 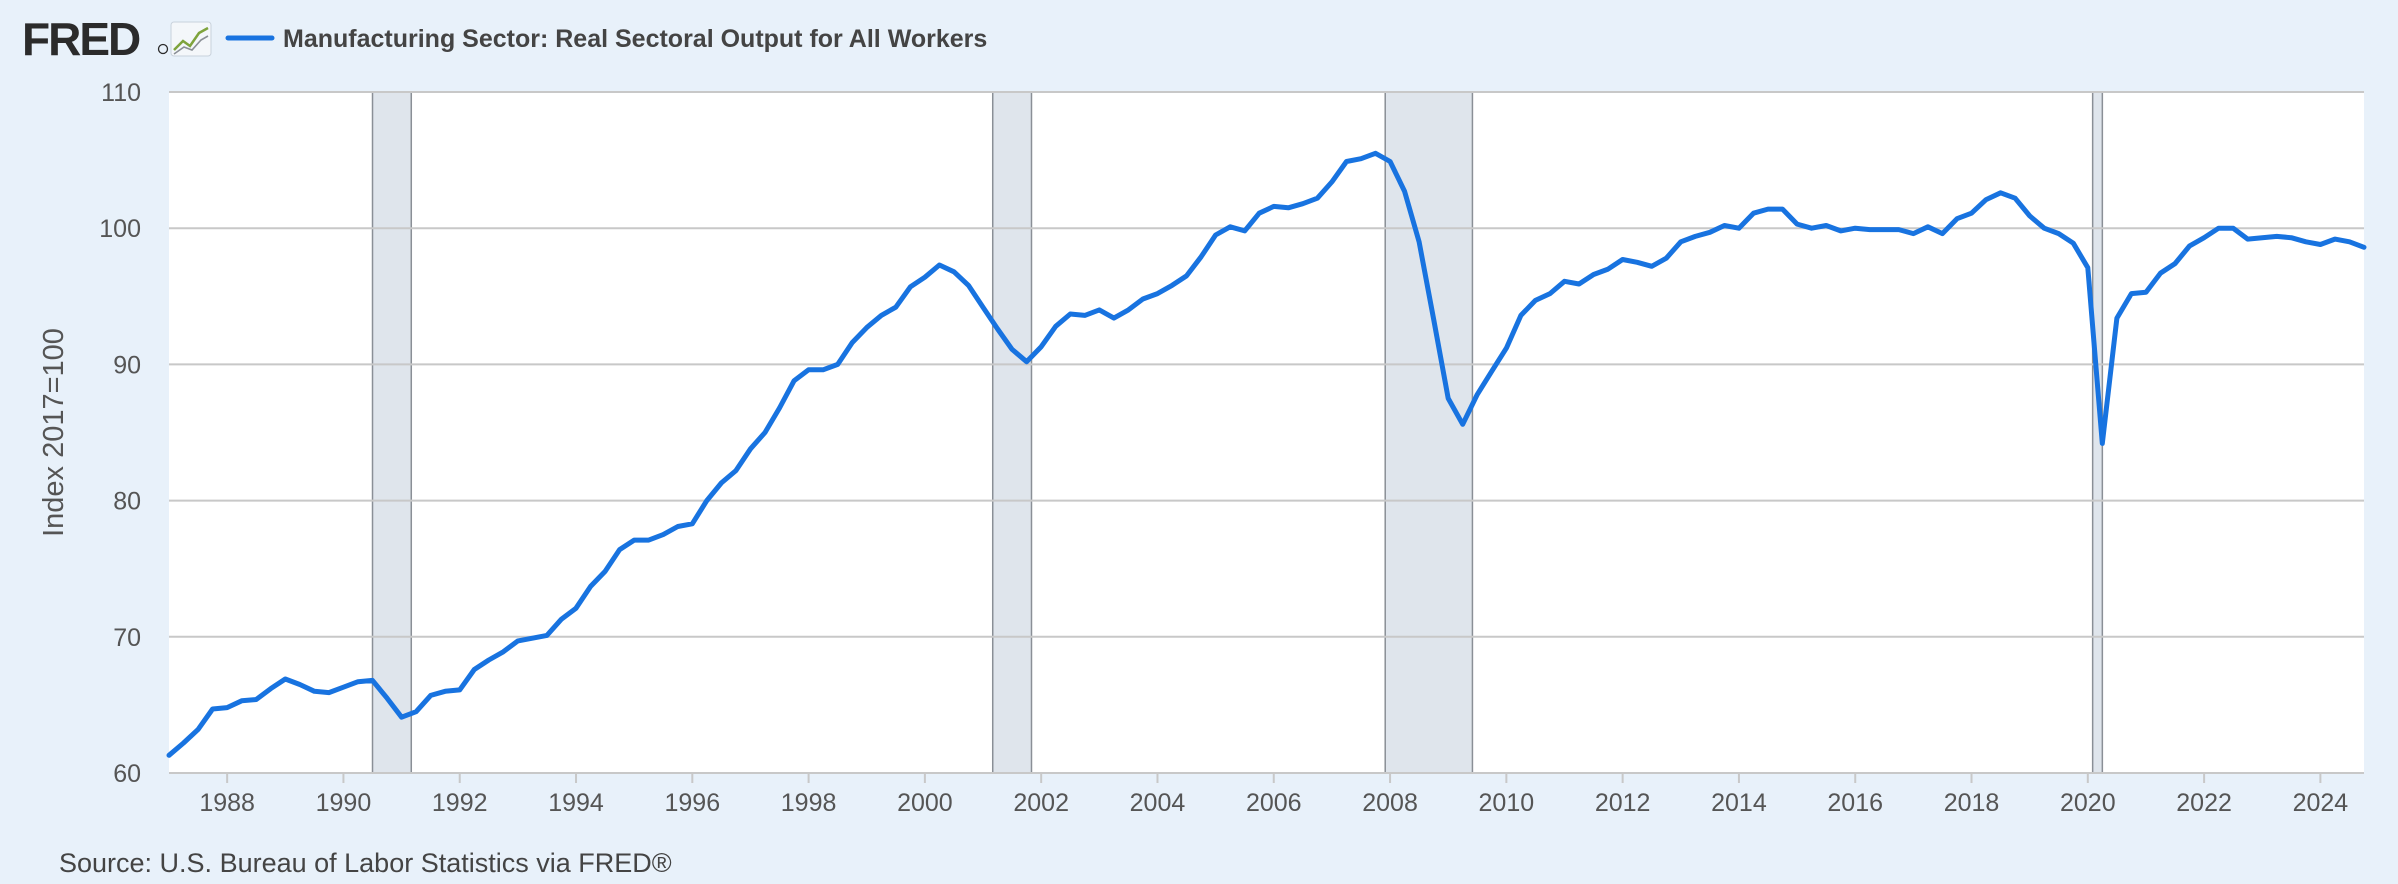 I want to click on y-tick-label: 100, so click(x=120, y=229).